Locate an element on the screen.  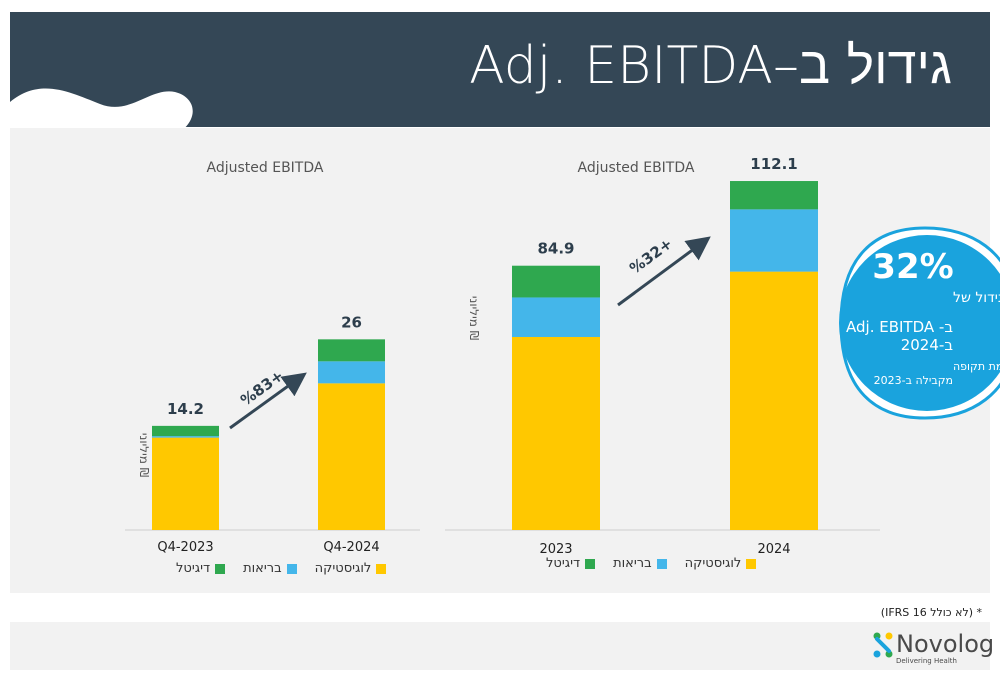
callout-line3: ב-2024 is located at coordinates (927, 345).